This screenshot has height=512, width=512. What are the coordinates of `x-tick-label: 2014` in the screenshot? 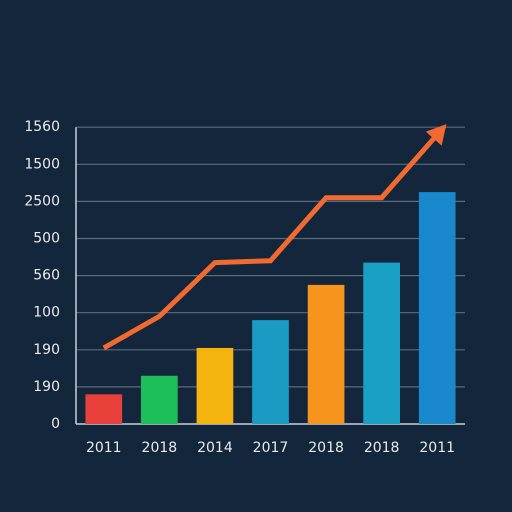 It's located at (215, 448).